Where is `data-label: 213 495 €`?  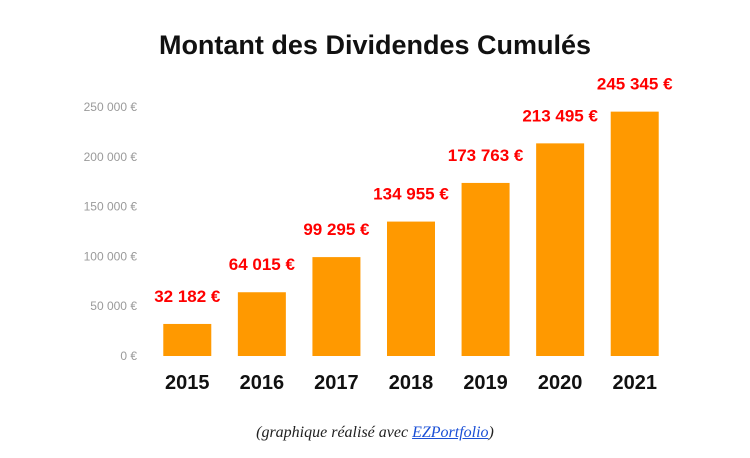 data-label: 213 495 € is located at coordinates (560, 115).